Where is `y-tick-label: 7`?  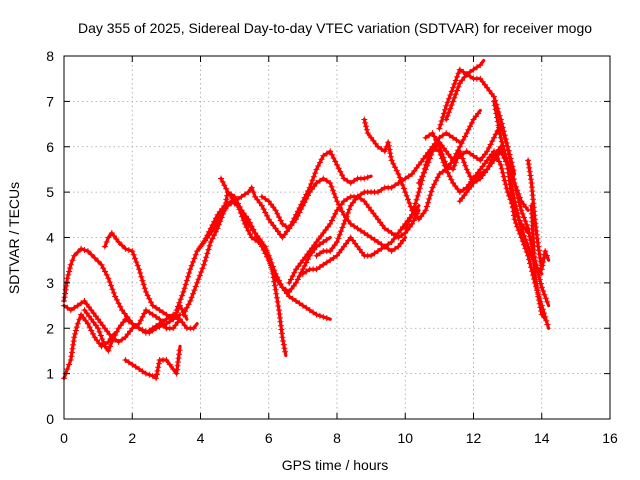 y-tick-label: 7 is located at coordinates (50, 101).